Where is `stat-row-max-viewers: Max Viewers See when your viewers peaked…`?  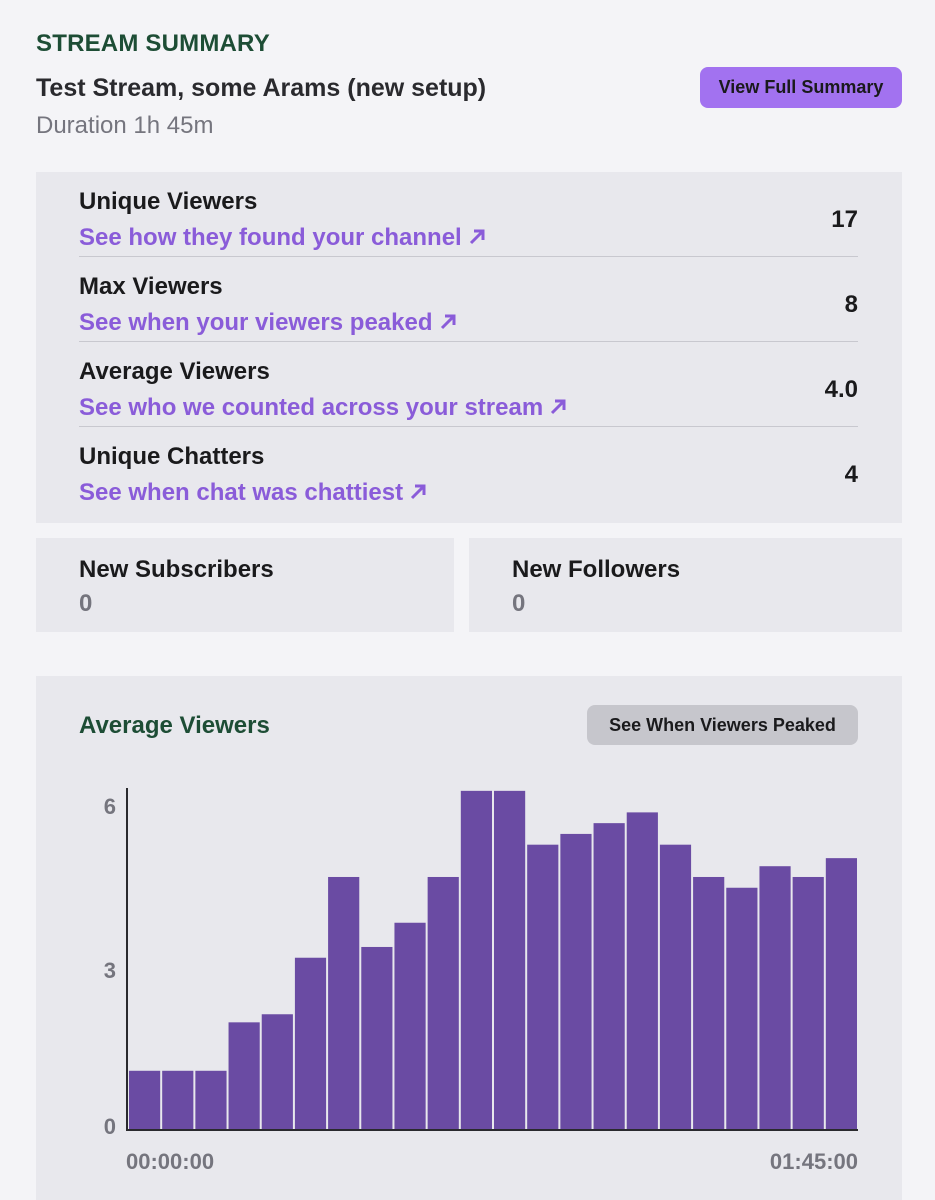 stat-row-max-viewers: Max Viewers See when your viewers peaked… is located at coordinates (468, 299).